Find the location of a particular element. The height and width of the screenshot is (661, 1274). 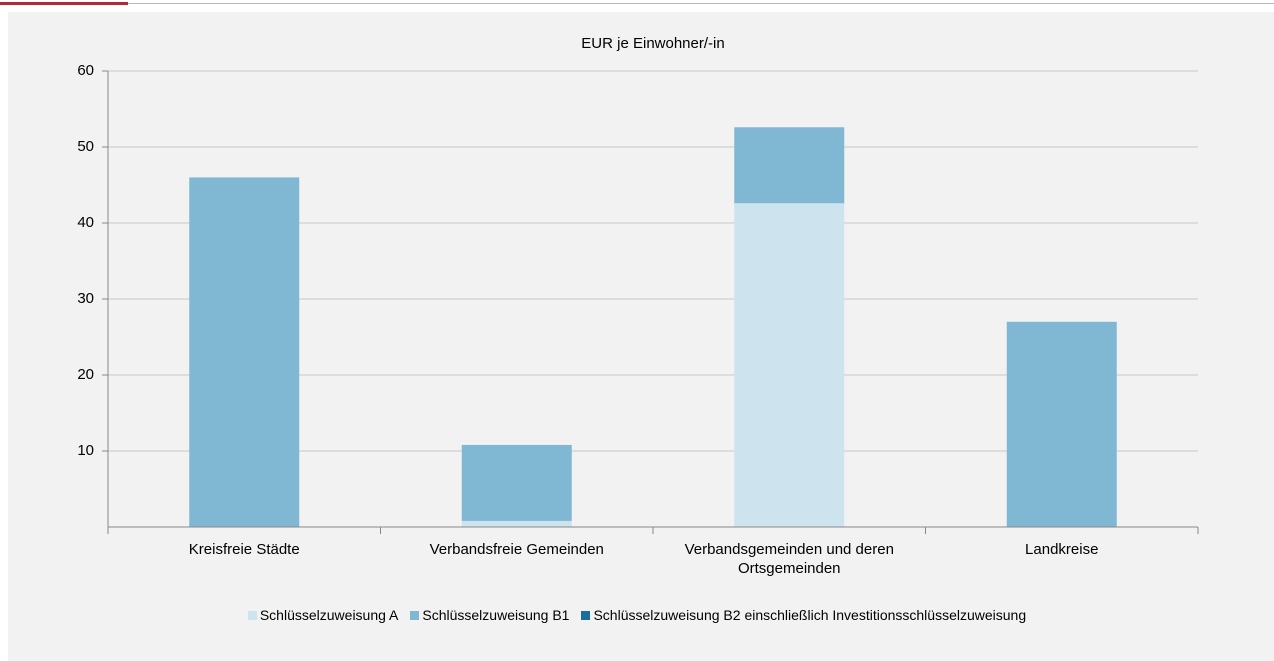

y-tick-label: 60 is located at coordinates (85, 70).